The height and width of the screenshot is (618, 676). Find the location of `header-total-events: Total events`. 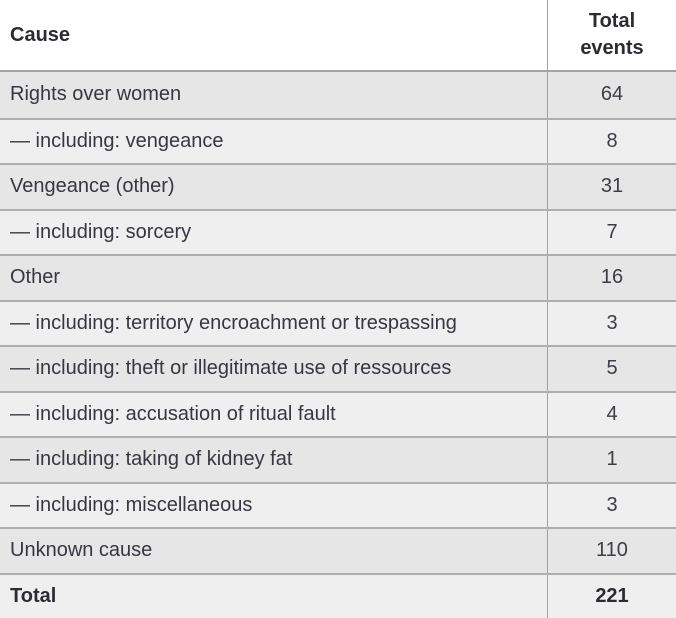

header-total-events: Total events is located at coordinates (611, 35).